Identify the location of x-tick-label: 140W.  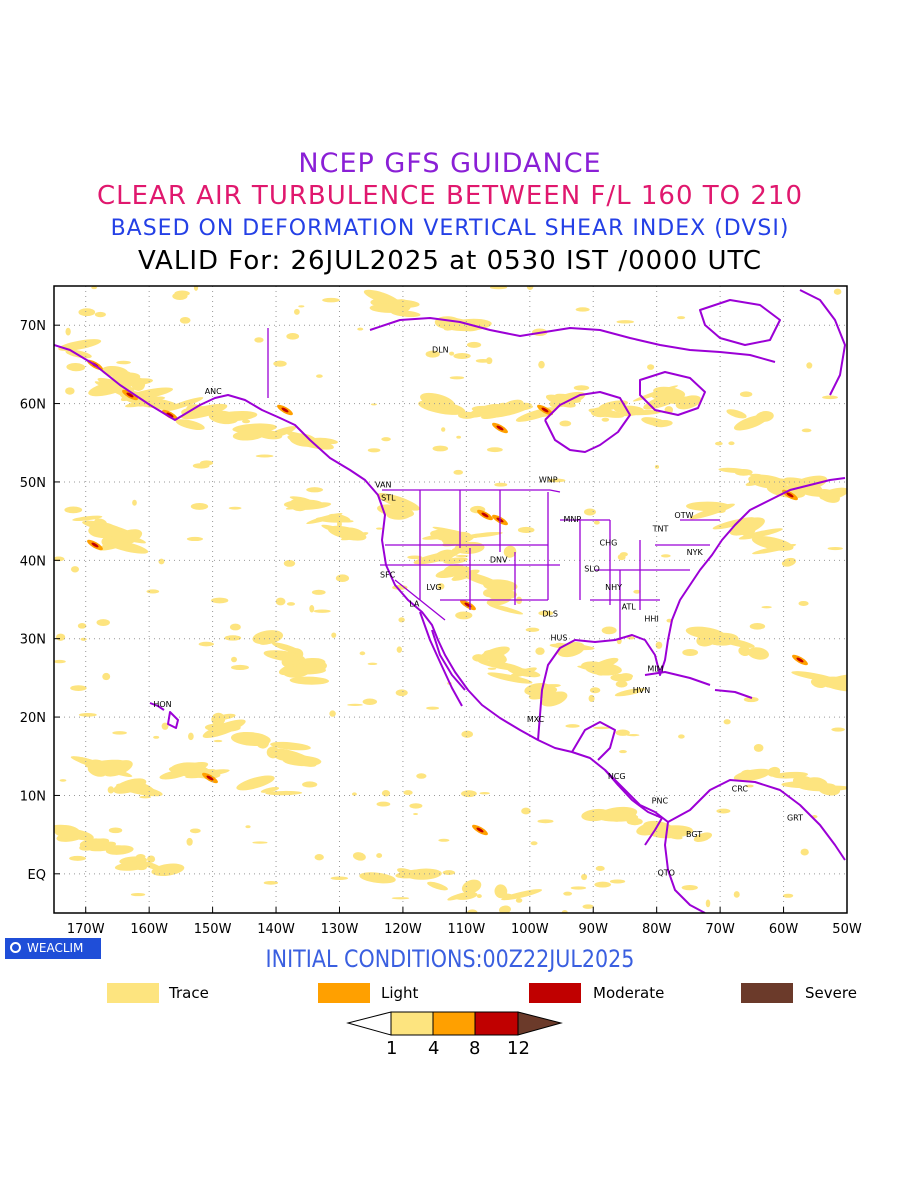
(276, 929).